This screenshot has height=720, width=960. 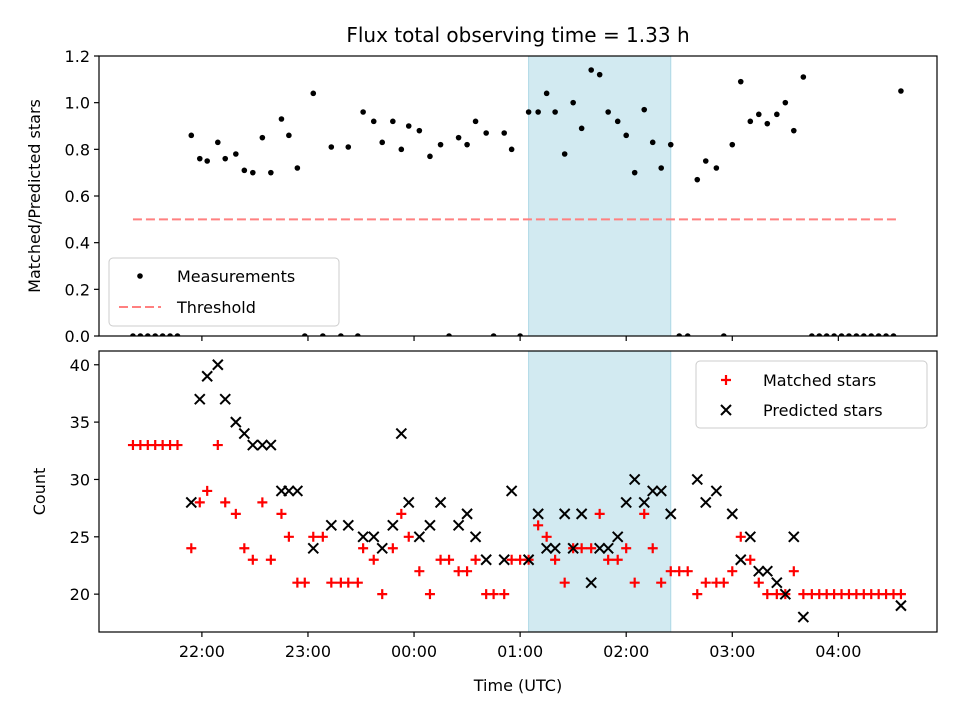 I want to click on y-tick-label: 1.2, so click(x=77, y=56).